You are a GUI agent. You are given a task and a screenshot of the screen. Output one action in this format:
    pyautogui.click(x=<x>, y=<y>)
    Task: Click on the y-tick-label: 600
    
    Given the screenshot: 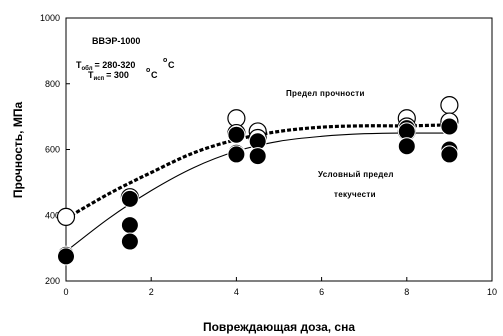 What is the action you would take?
    pyautogui.click(x=52, y=150)
    